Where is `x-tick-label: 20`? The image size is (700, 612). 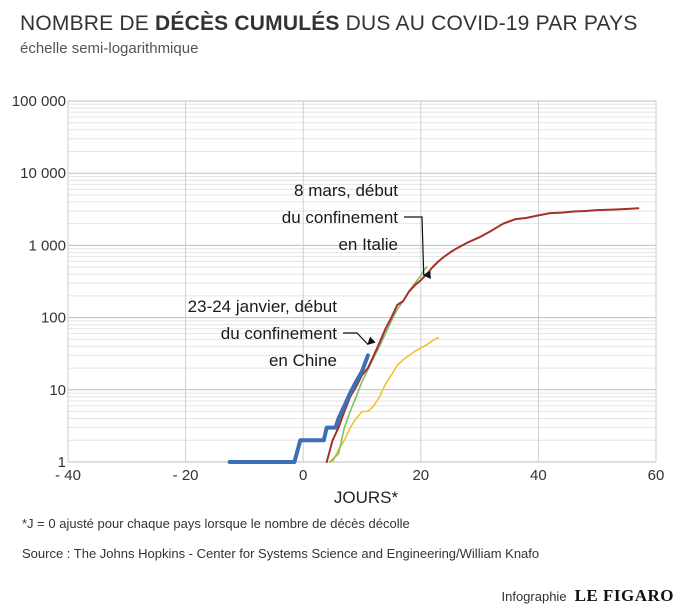 x-tick-label: 20 is located at coordinates (420, 475).